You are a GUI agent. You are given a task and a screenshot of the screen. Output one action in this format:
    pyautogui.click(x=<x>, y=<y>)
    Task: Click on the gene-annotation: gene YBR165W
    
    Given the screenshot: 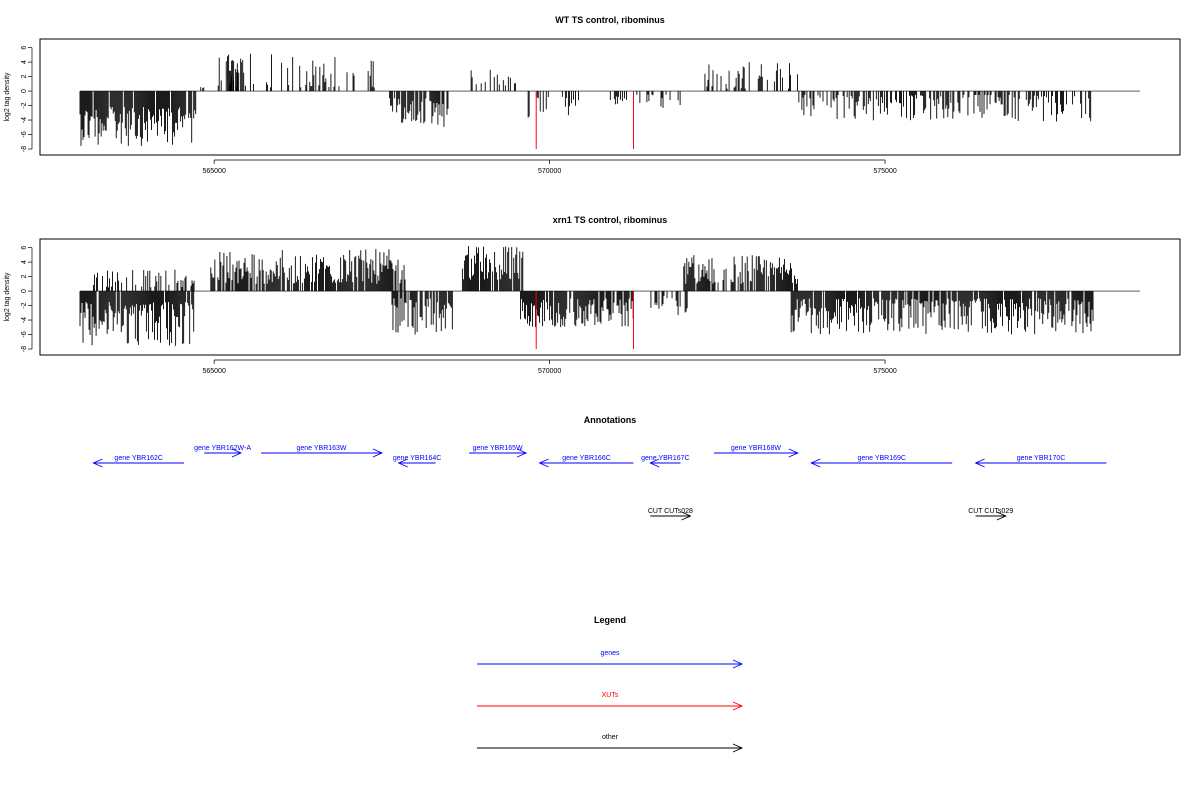 What is the action you would take?
    pyautogui.click(x=498, y=451)
    